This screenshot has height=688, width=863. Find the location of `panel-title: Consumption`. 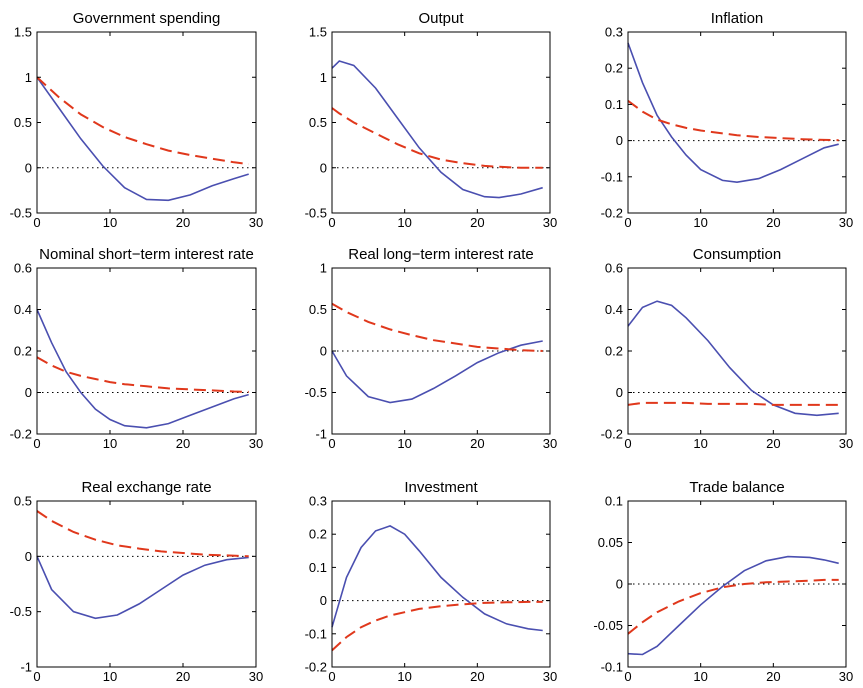

panel-title: Consumption is located at coordinates (737, 254).